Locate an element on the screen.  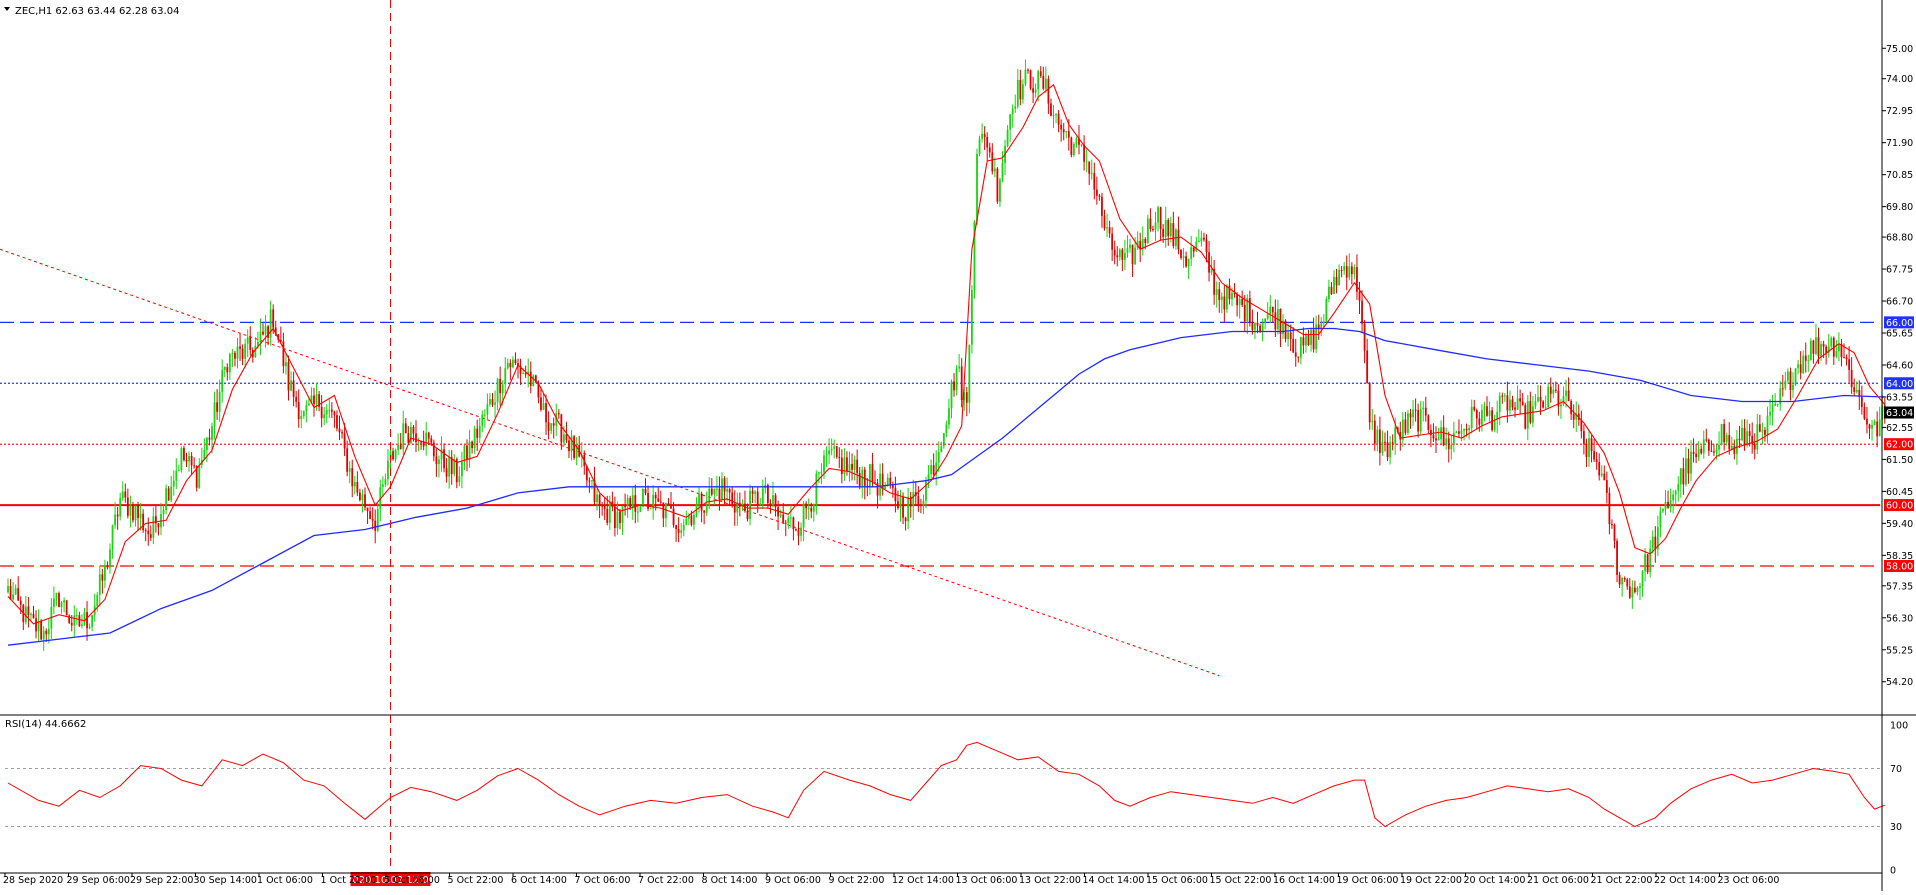
price-tick-label: 70.85 is located at coordinates (1899, 175).